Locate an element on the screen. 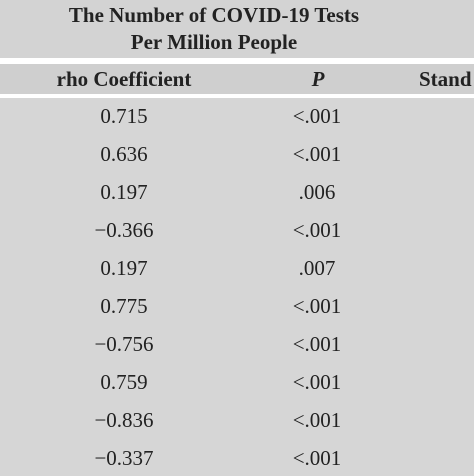  rho-cell: 0.715 is located at coordinates (124, 116).